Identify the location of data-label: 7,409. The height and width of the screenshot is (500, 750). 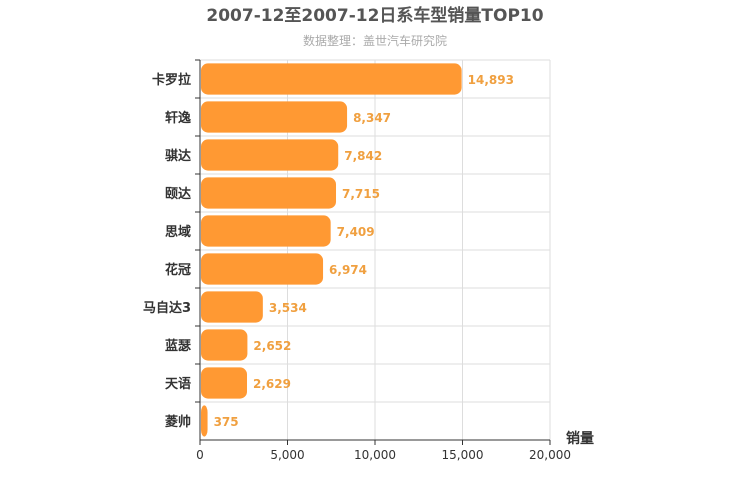
(356, 232).